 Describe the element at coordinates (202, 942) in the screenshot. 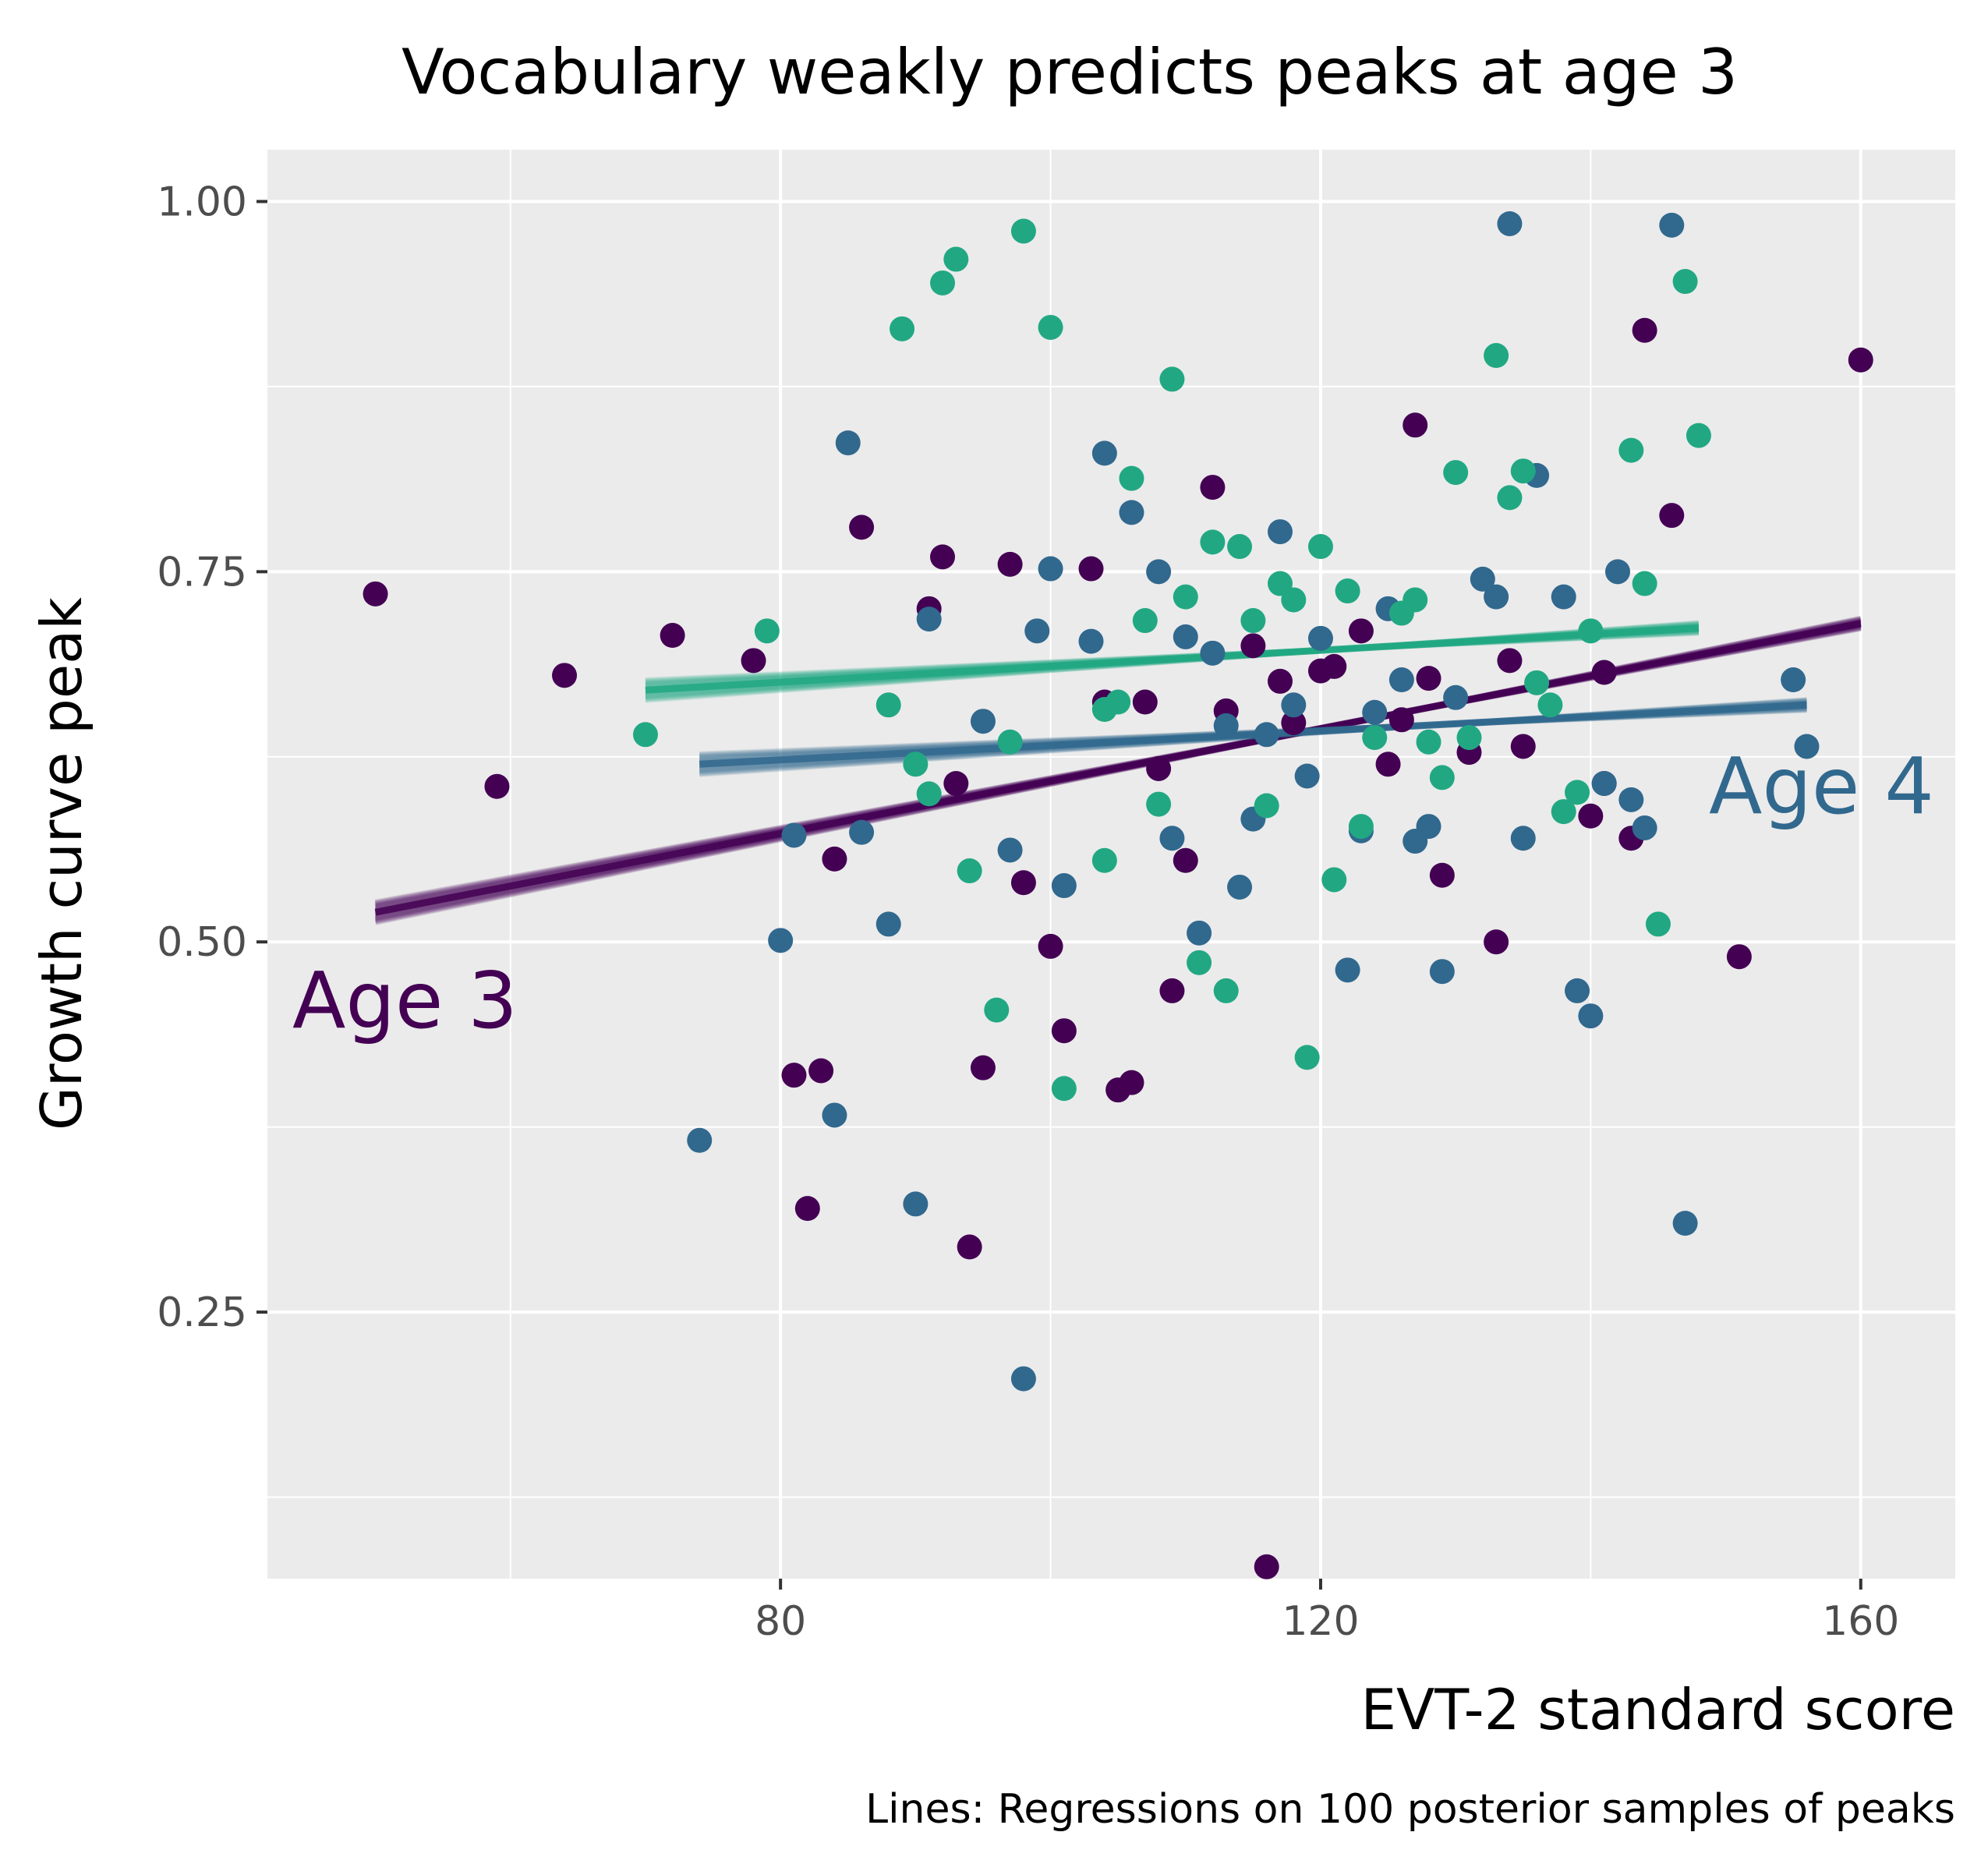

I see `y-tick-label: 0.50` at that location.